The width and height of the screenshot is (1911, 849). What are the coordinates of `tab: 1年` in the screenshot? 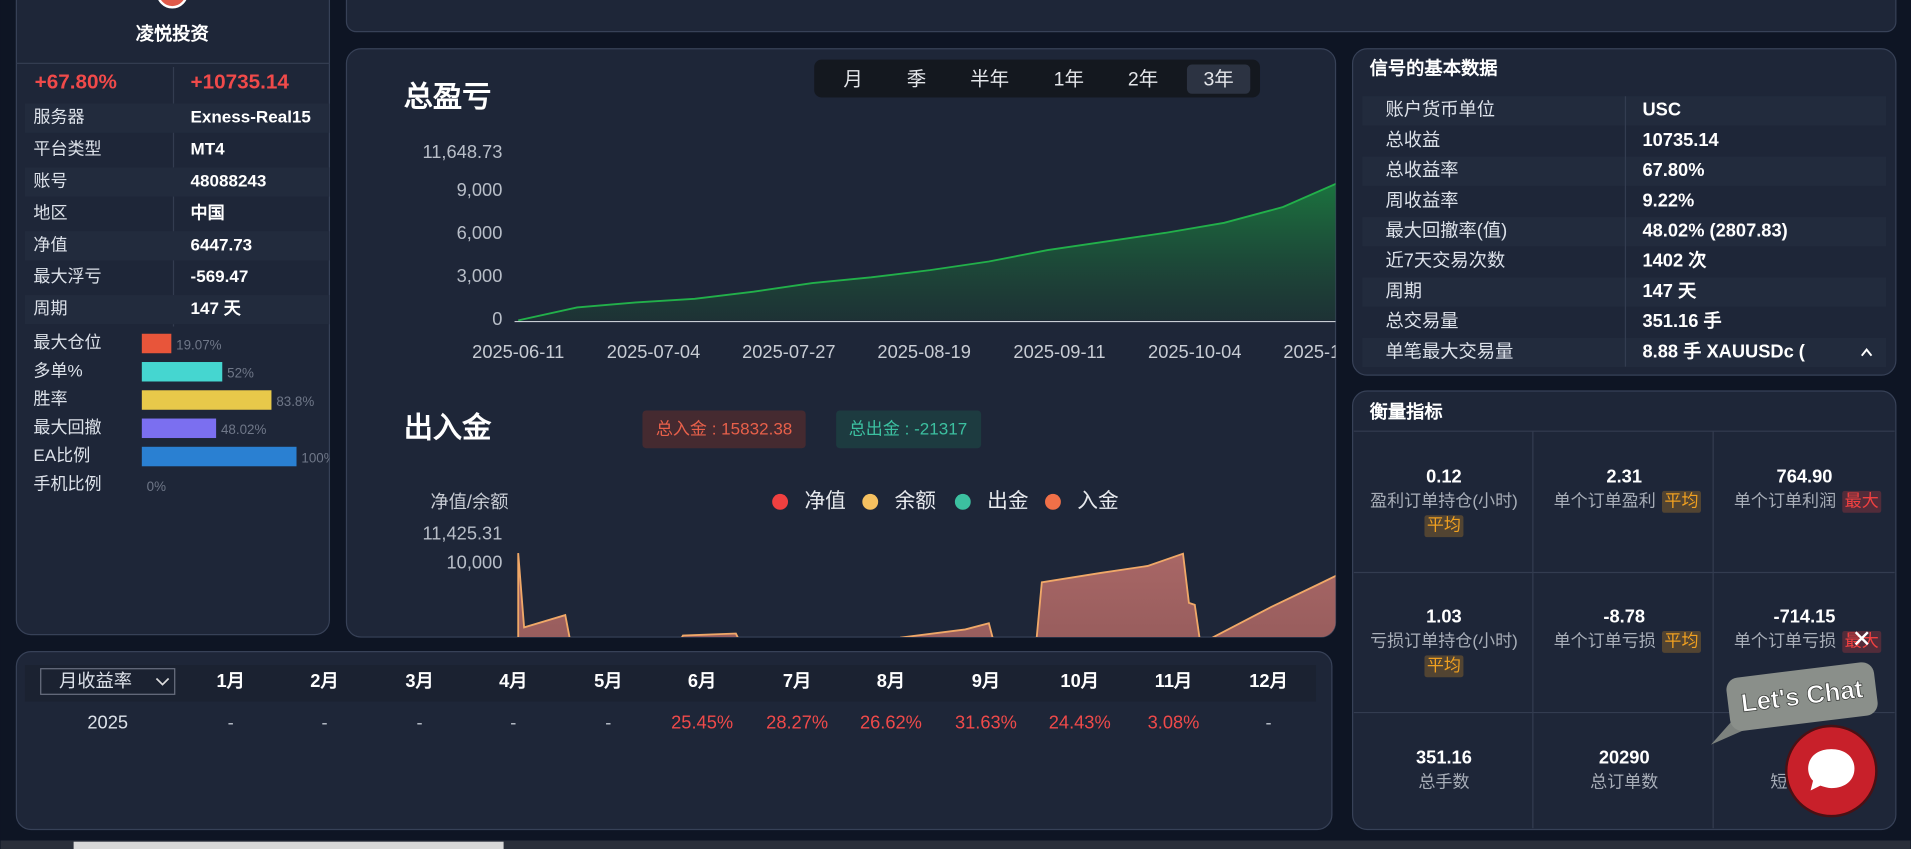 It's located at (1069, 80).